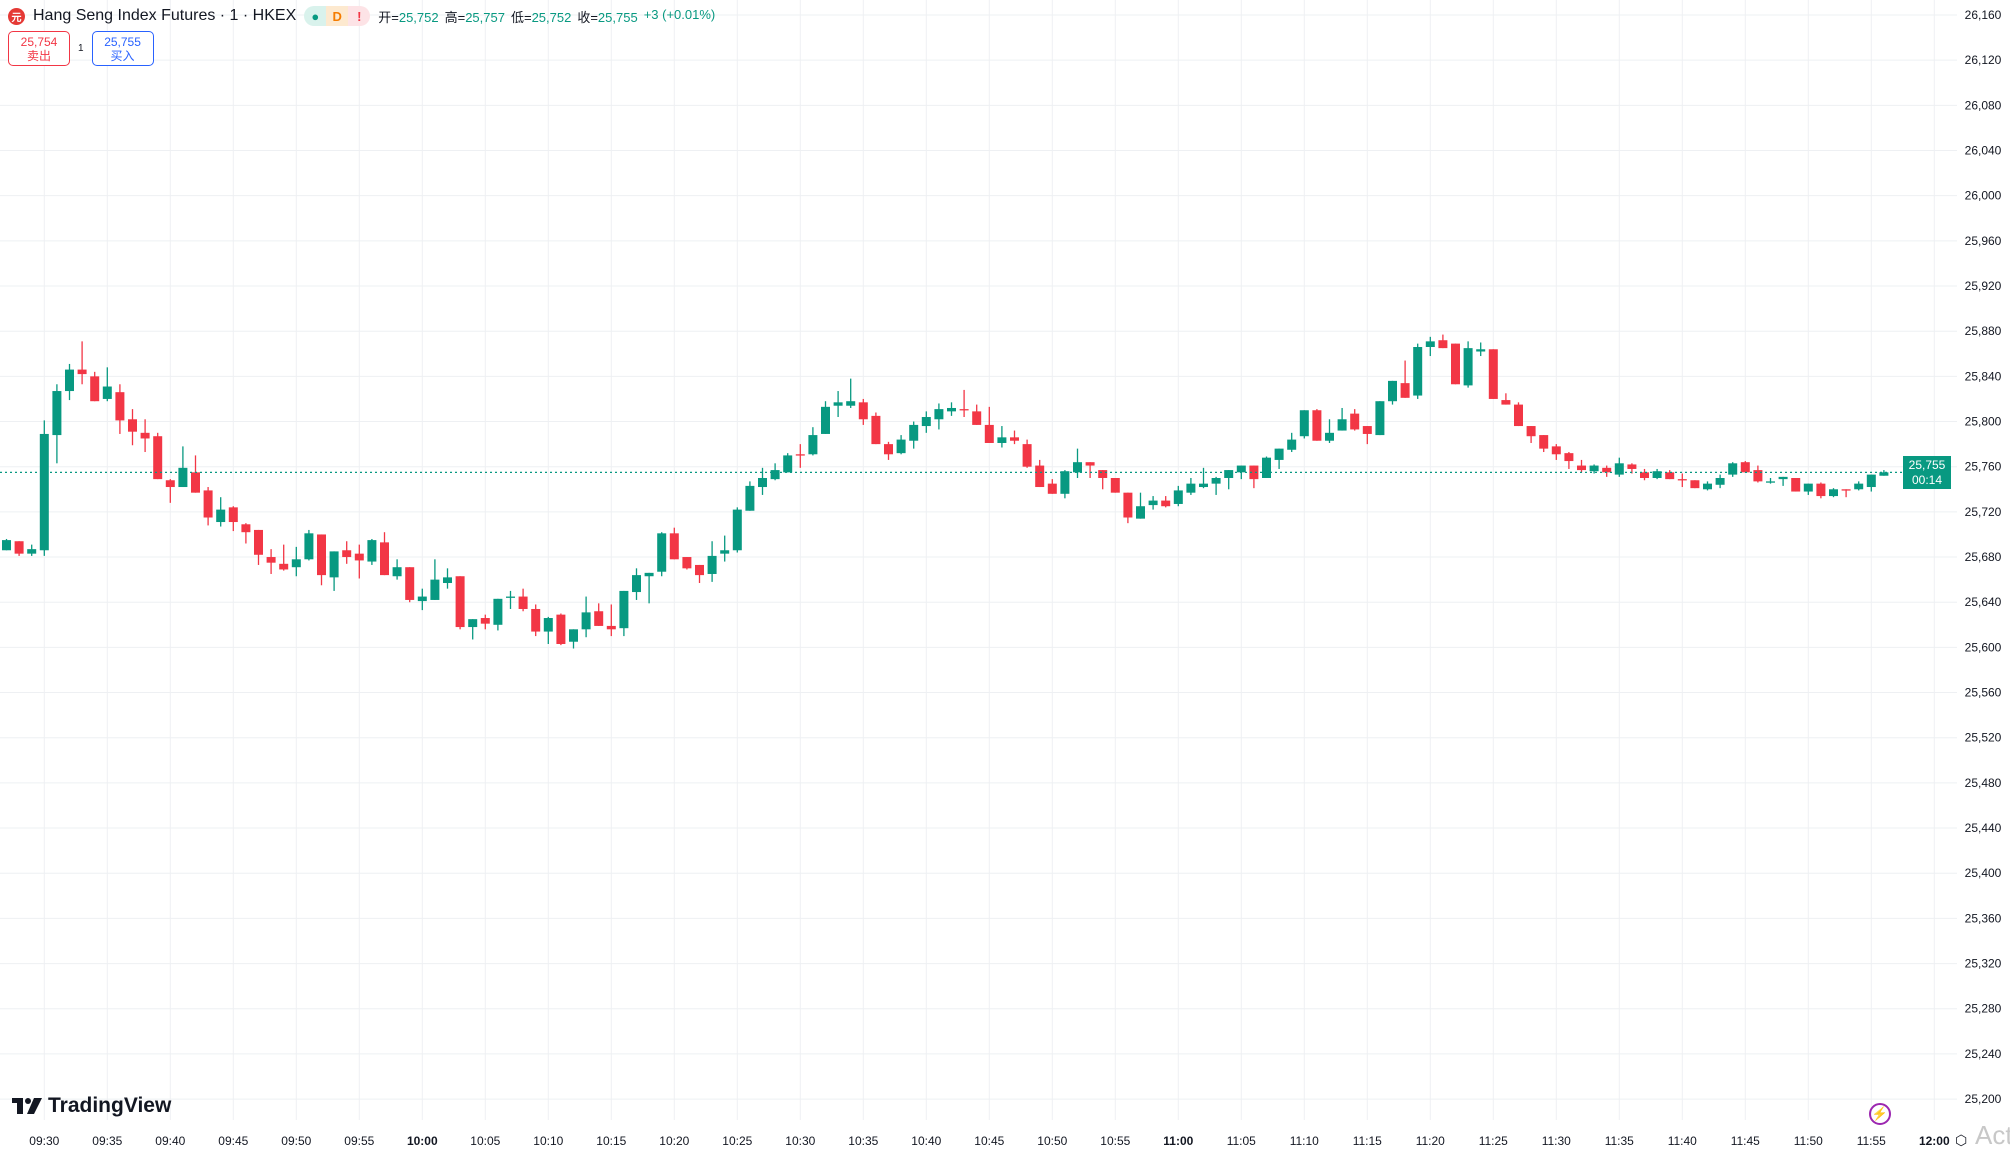  I want to click on warning-badge: !, so click(359, 16).